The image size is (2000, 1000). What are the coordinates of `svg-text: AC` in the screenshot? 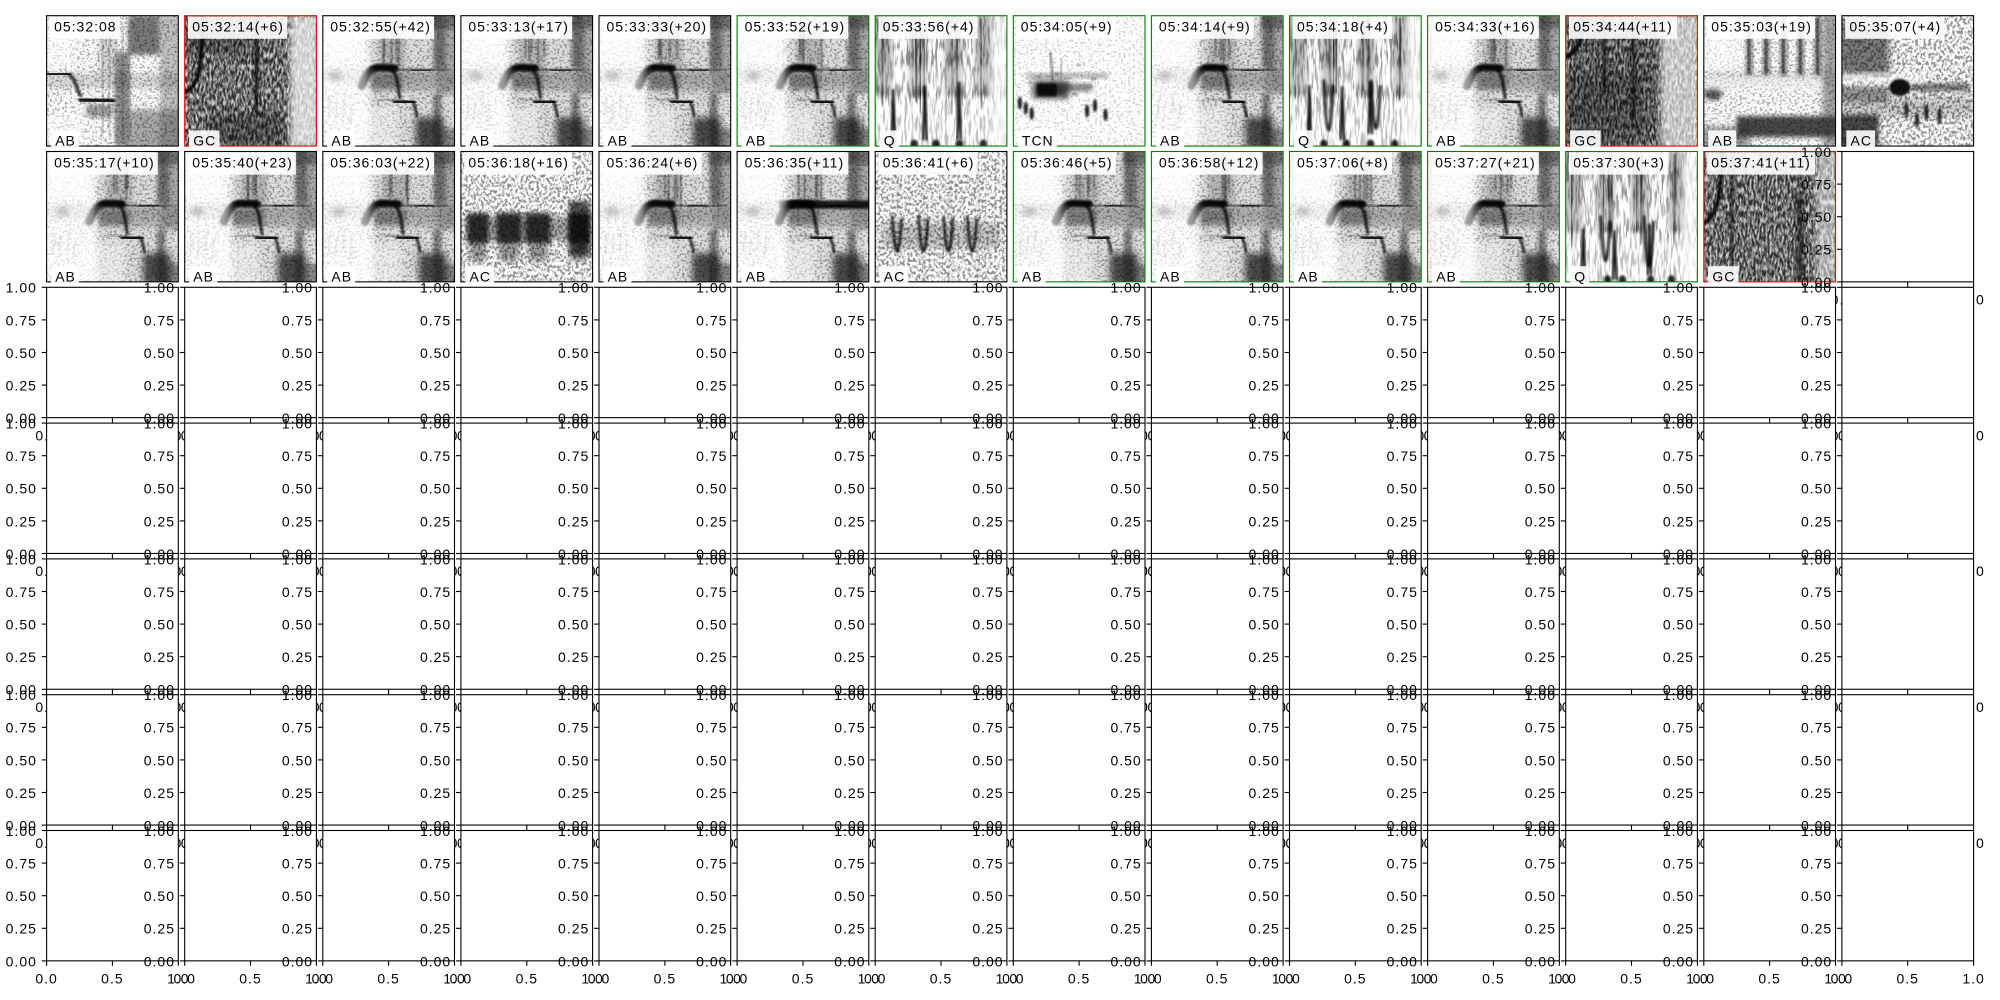 It's located at (894, 277).